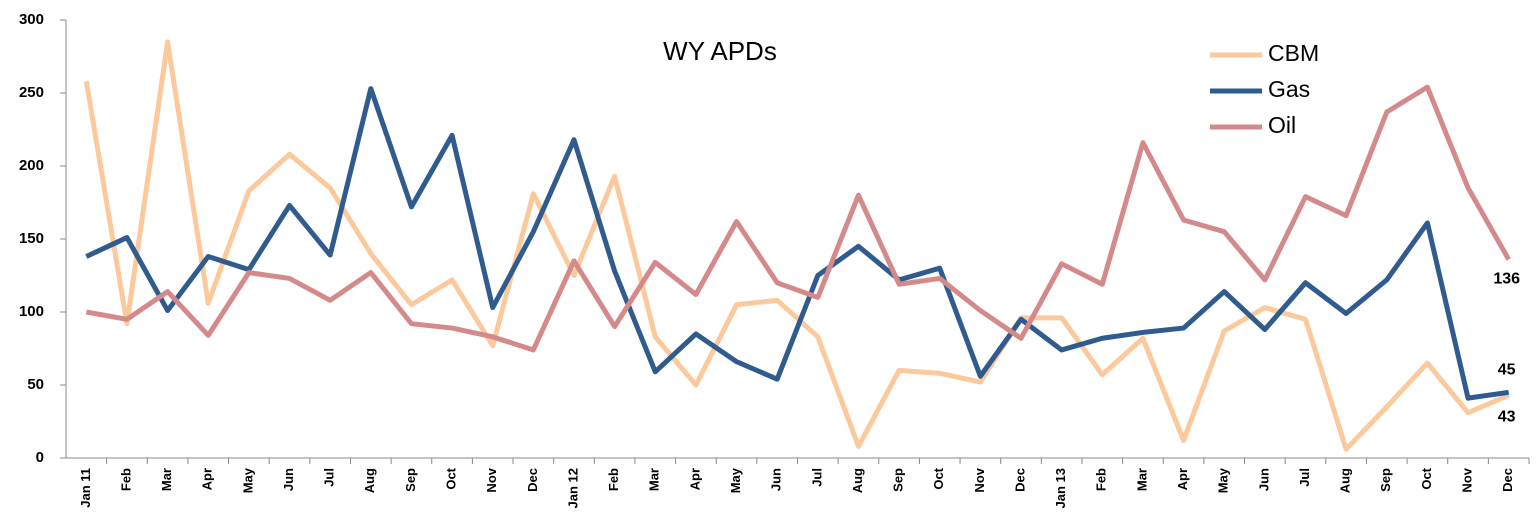  What do you see at coordinates (31, 19) in the screenshot?
I see `y-tick-label: 300` at bounding box center [31, 19].